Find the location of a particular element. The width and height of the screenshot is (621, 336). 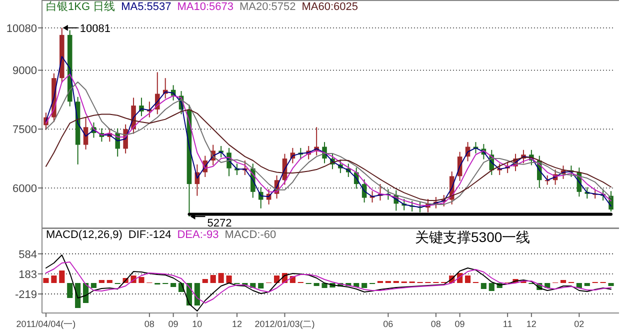

line-series is located at coordinates (328, 283).